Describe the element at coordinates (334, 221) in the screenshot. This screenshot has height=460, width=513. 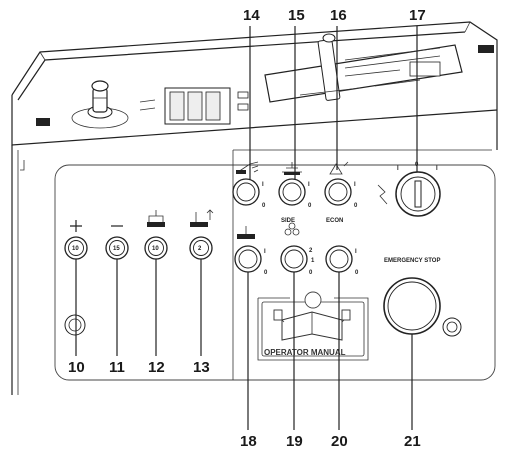
I see `econ-label: ECON` at that location.